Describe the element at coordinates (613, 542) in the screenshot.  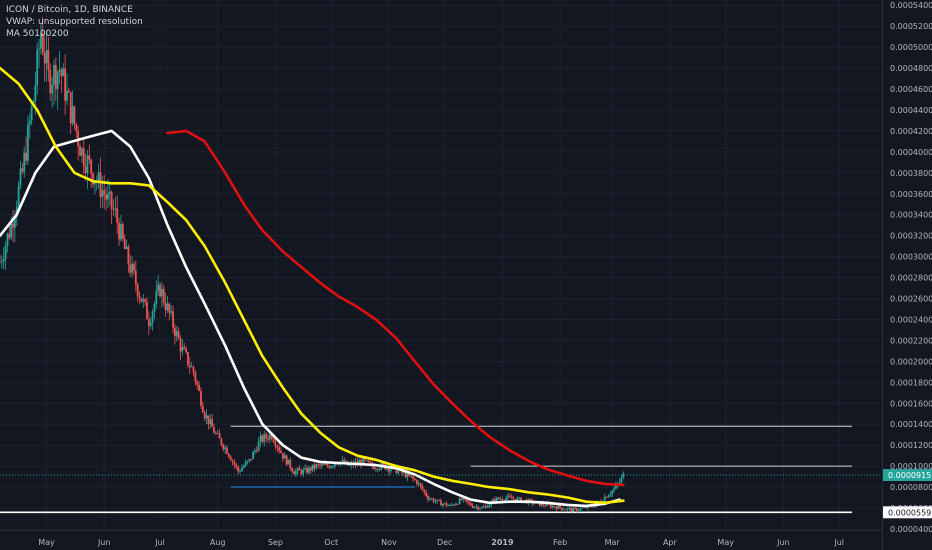
I see `x-tick-label: Mar` at that location.